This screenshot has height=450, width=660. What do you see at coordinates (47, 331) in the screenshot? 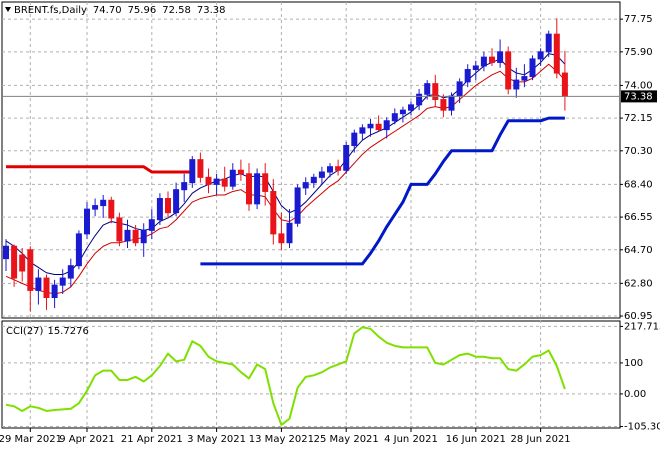
I see `indicator-title: CCI(27) 15.7276` at bounding box center [47, 331].